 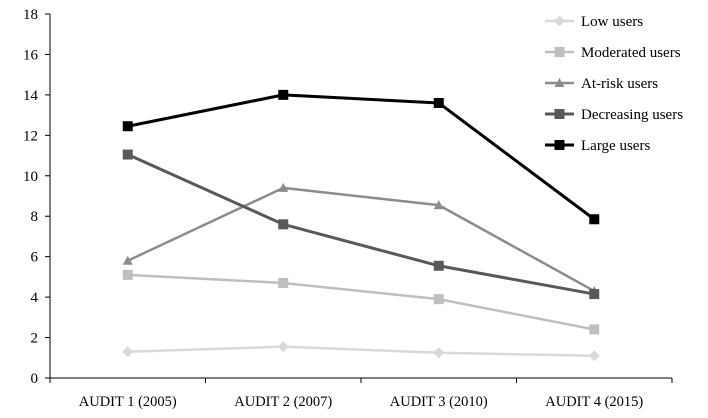 I want to click on y-tick-label: 6, so click(x=35, y=258).